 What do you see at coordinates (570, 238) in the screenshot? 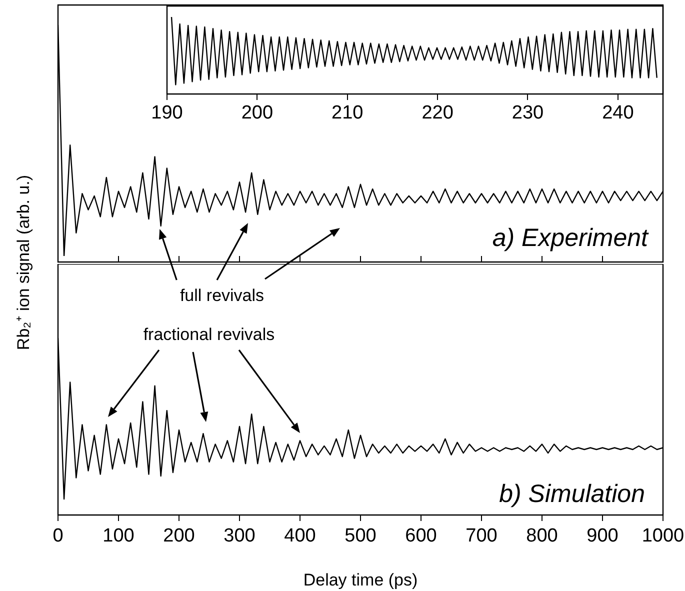
I see `annotation: a) Experiment` at bounding box center [570, 238].